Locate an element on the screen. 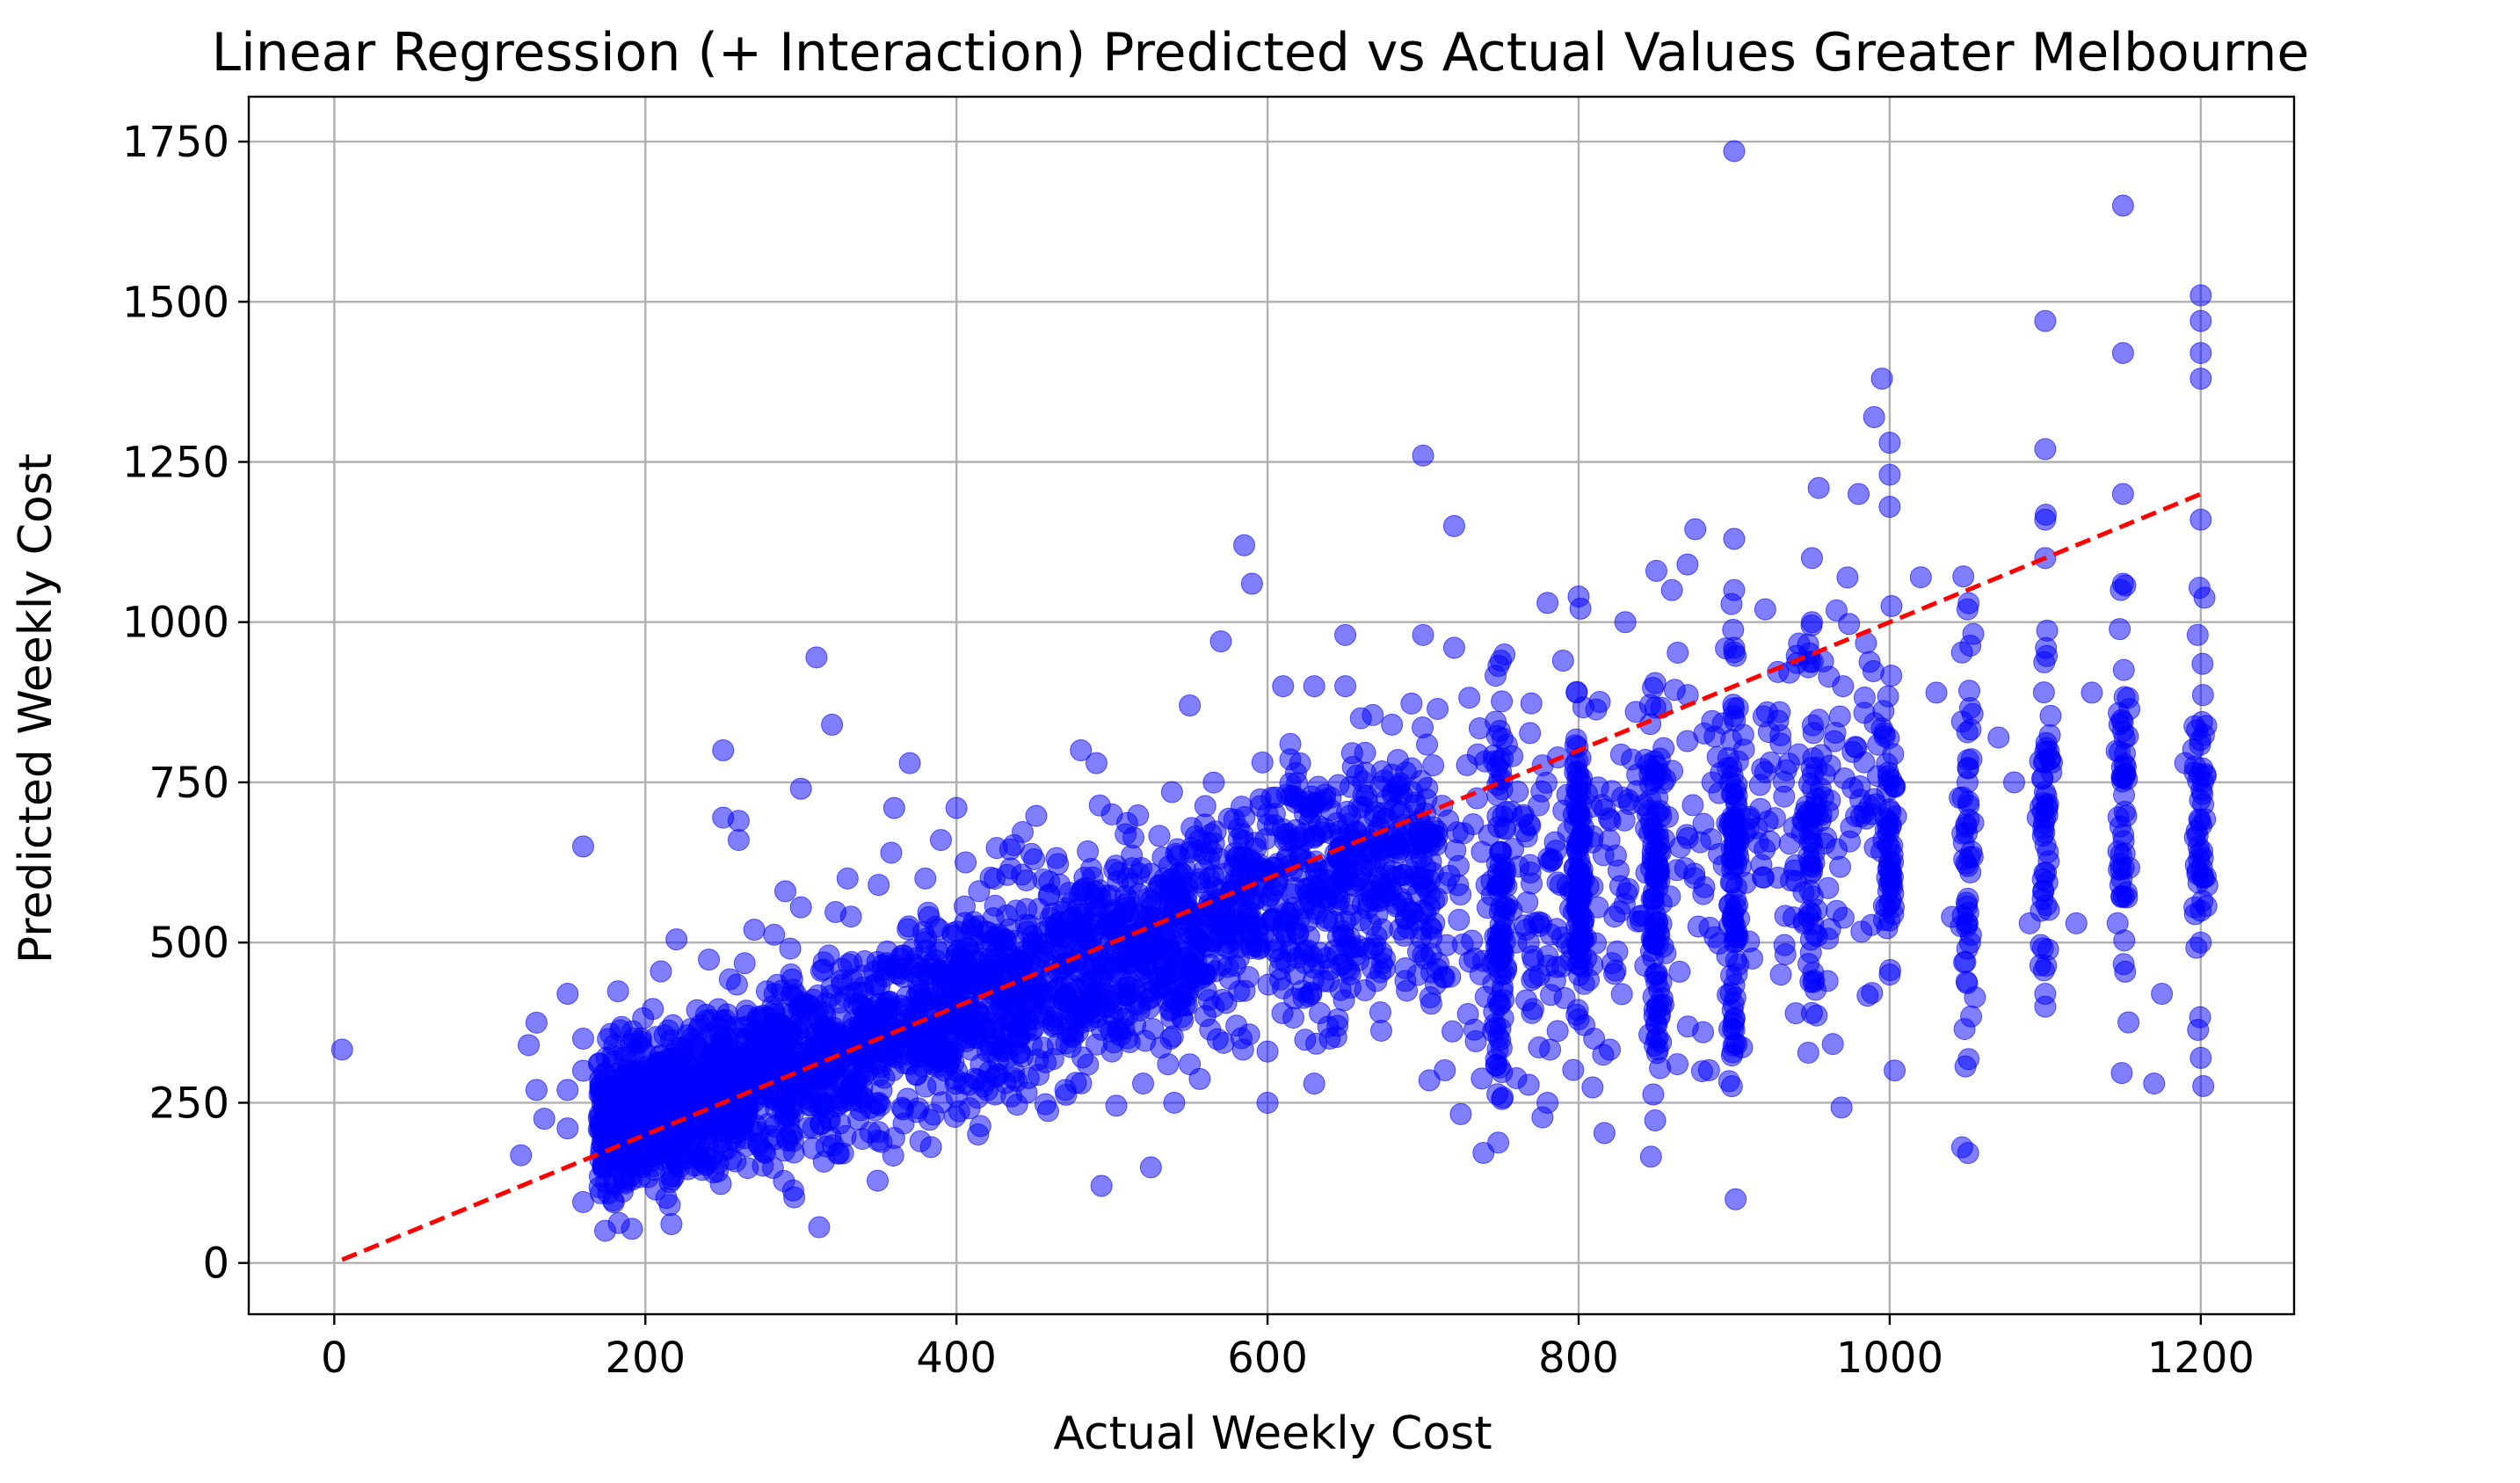 The width and height of the screenshot is (2520, 1483). x-axis-ticks: 0 200 400 600 800 1000 1200 is located at coordinates (1288, 1348).